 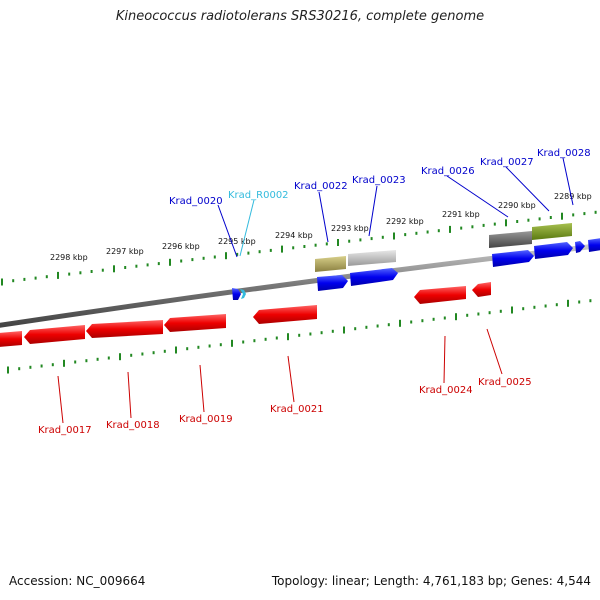 I want to click on scale-label: 2290 kbp, so click(x=517, y=205).